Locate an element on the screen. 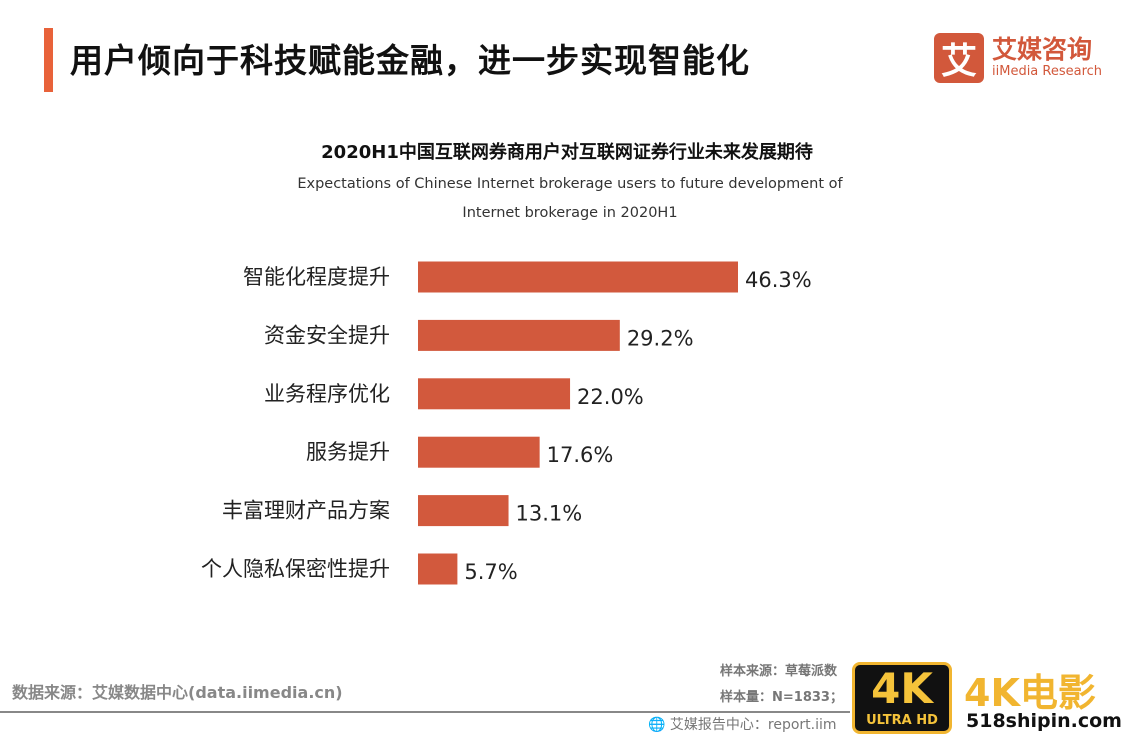  watermark-badge: 4K ULTRA HD is located at coordinates (902, 698).